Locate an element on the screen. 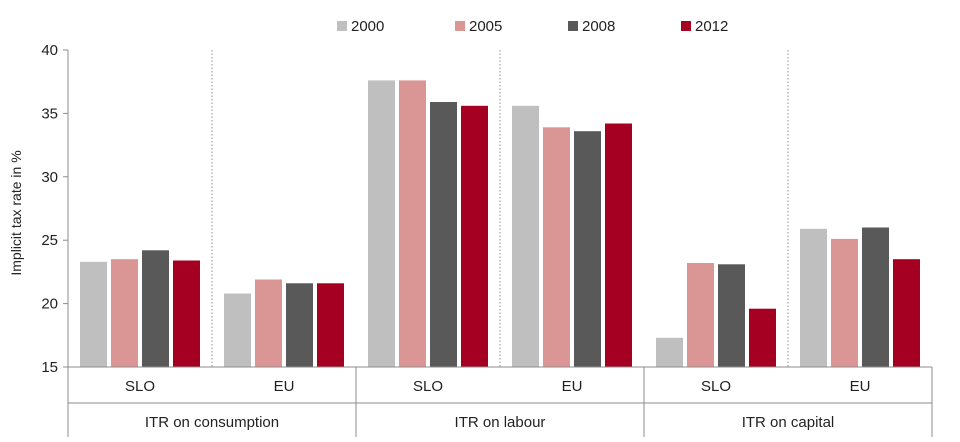  group-label: ITR on labour is located at coordinates (500, 422).